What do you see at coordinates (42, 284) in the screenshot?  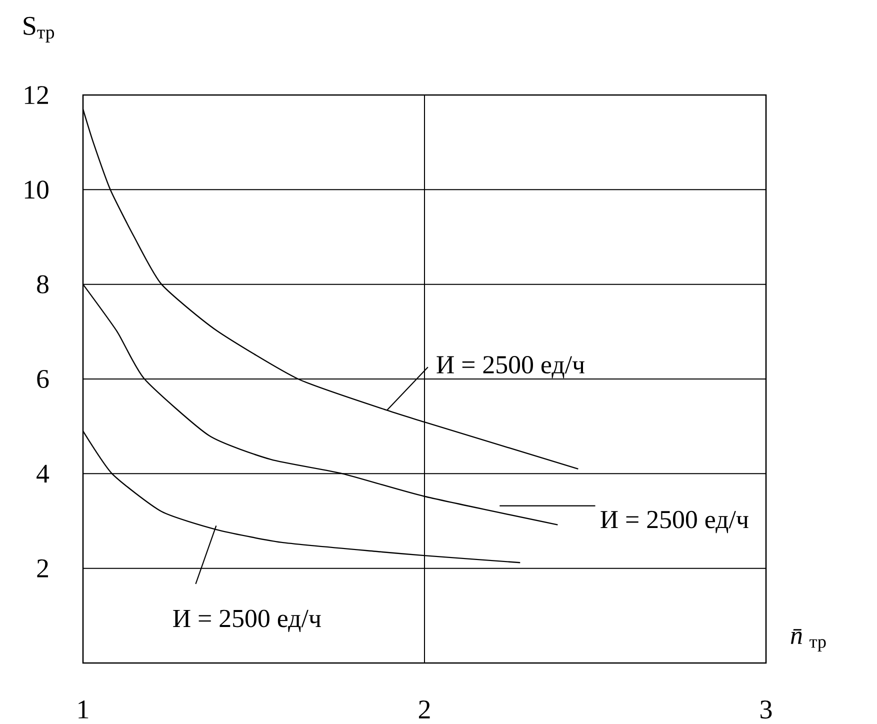 I see `y-tick-label: 8` at bounding box center [42, 284].